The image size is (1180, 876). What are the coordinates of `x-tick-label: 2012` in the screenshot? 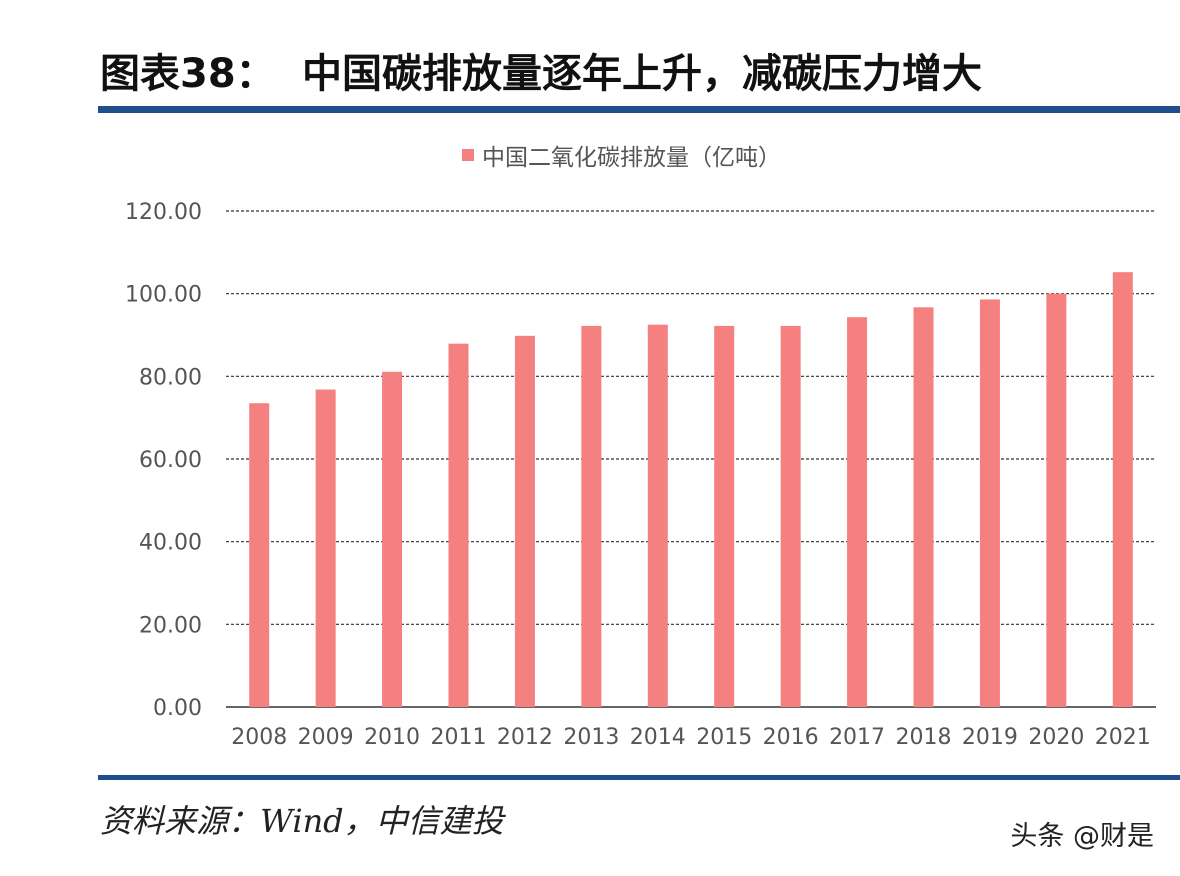 It's located at (525, 737).